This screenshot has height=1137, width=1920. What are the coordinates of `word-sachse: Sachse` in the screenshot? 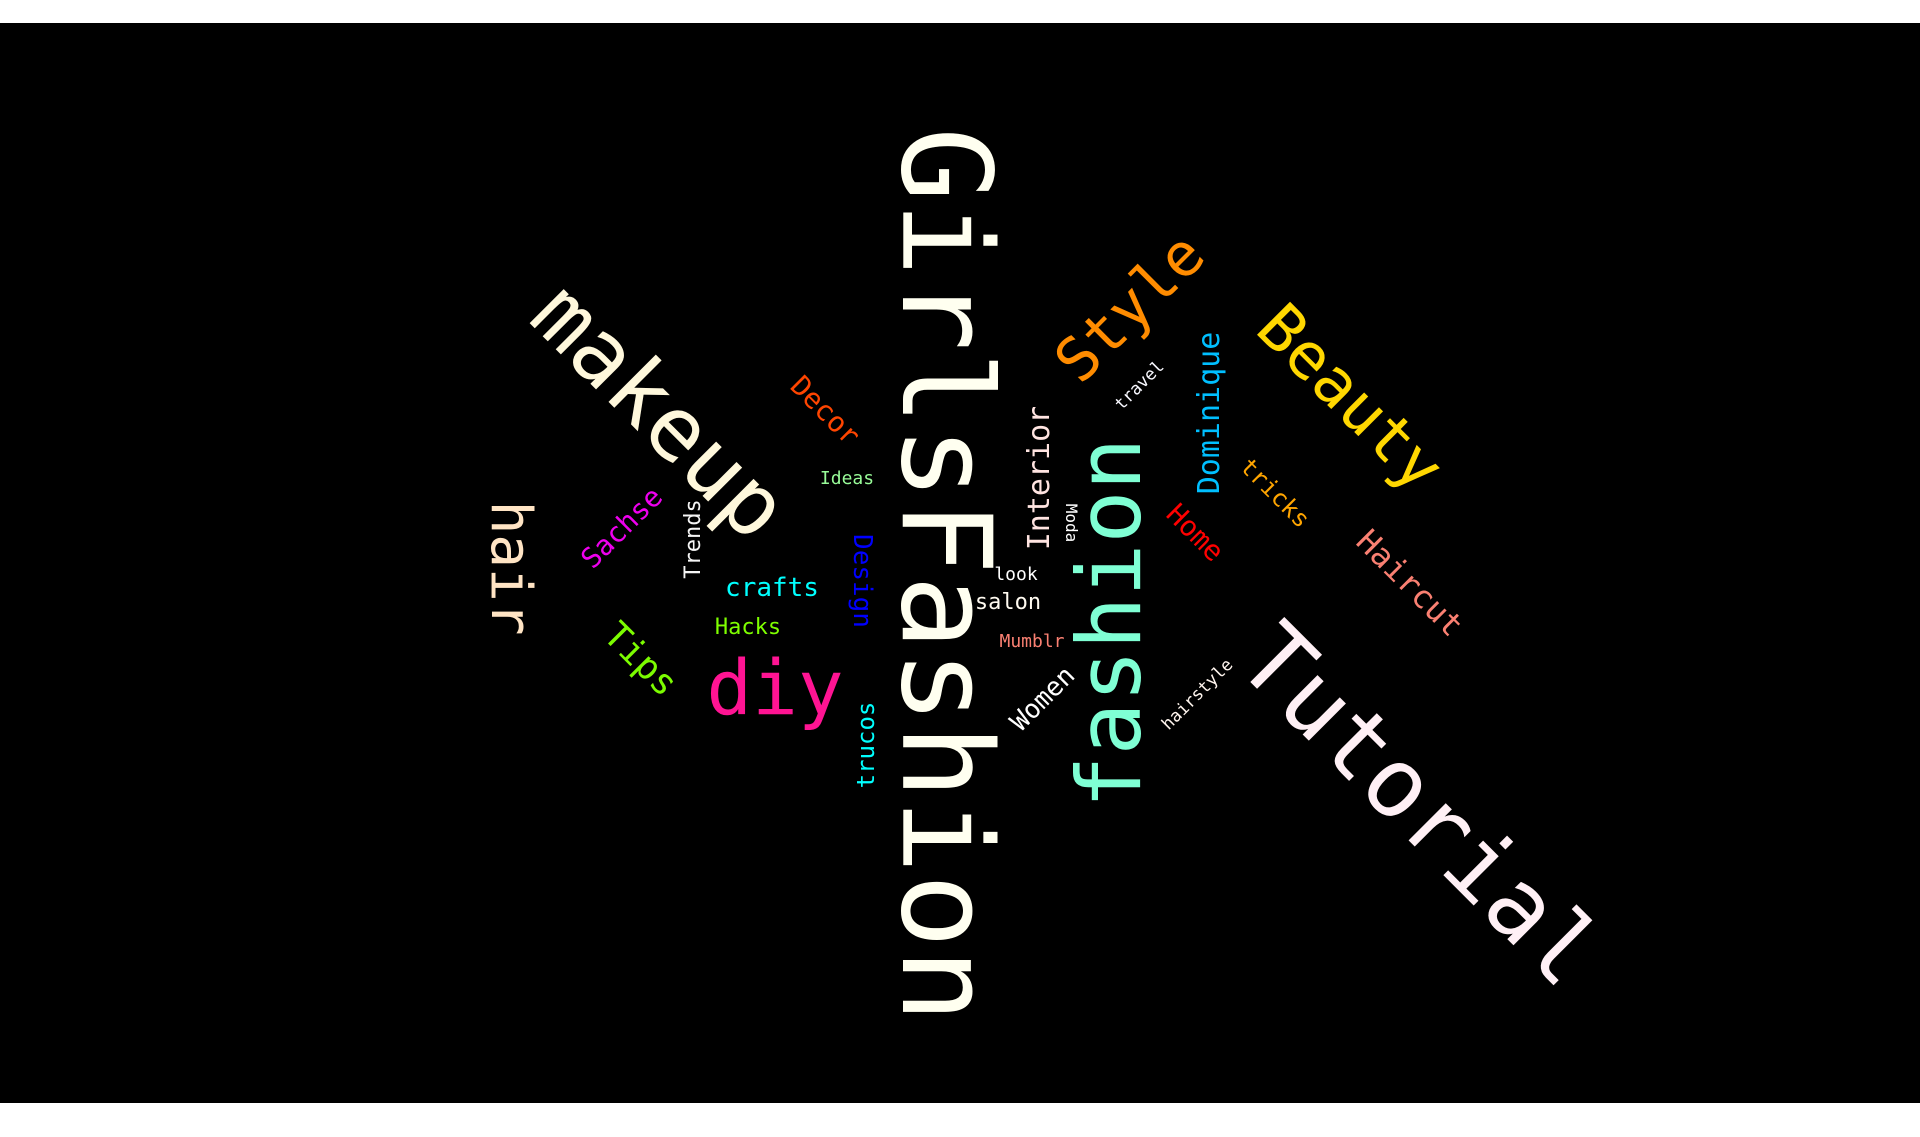 It's located at (622, 528).